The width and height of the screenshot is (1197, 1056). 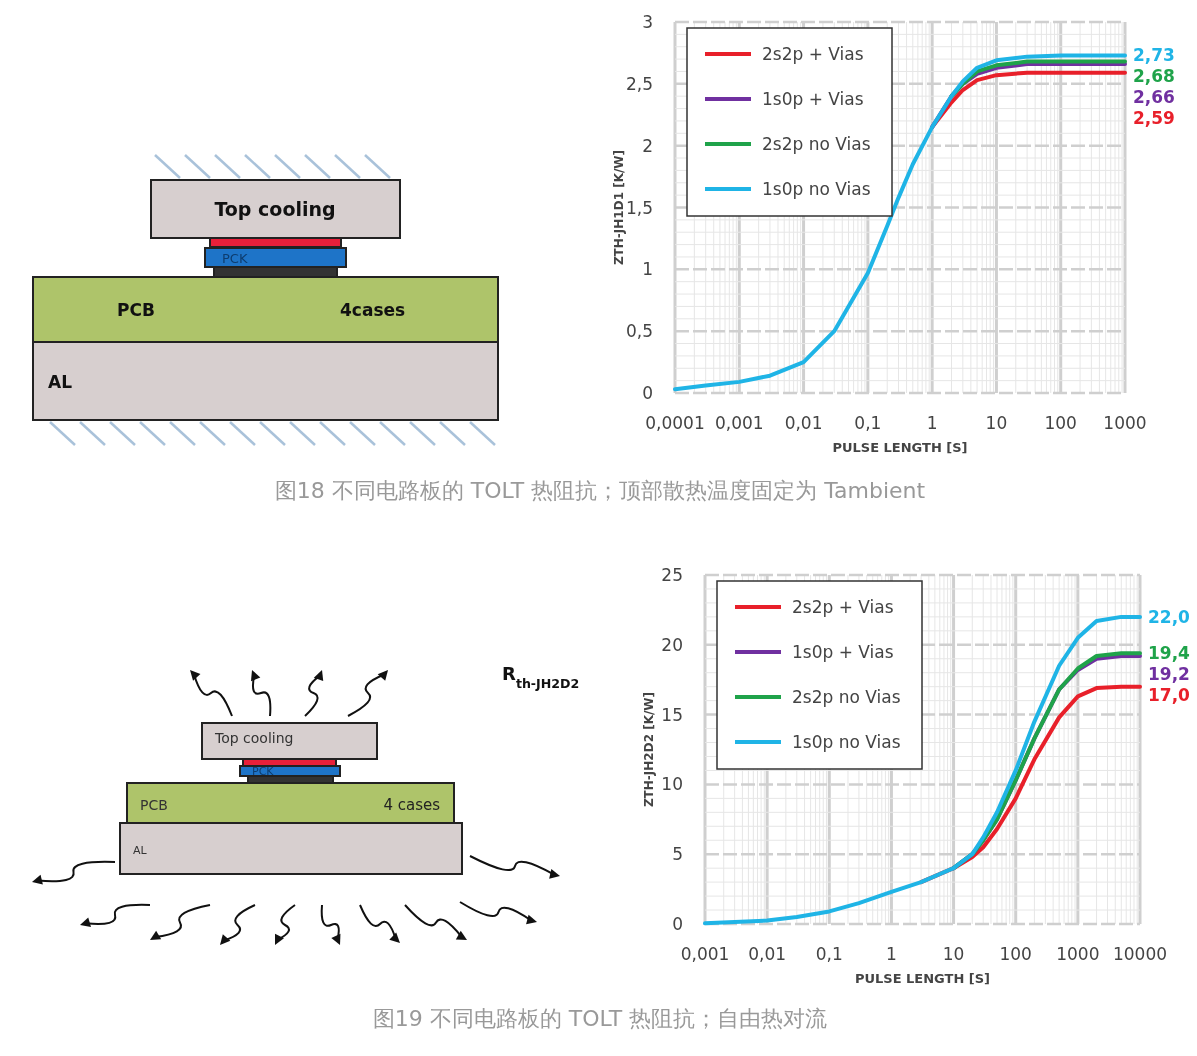 What do you see at coordinates (541, 677) in the screenshot?
I see `text: R$_{th-JH2D2}$` at bounding box center [541, 677].